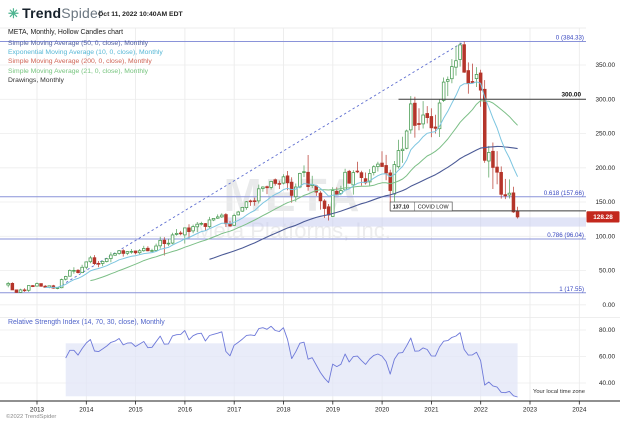 The height and width of the screenshot is (426, 620). I want to click on rsi-line, so click(291, 361).